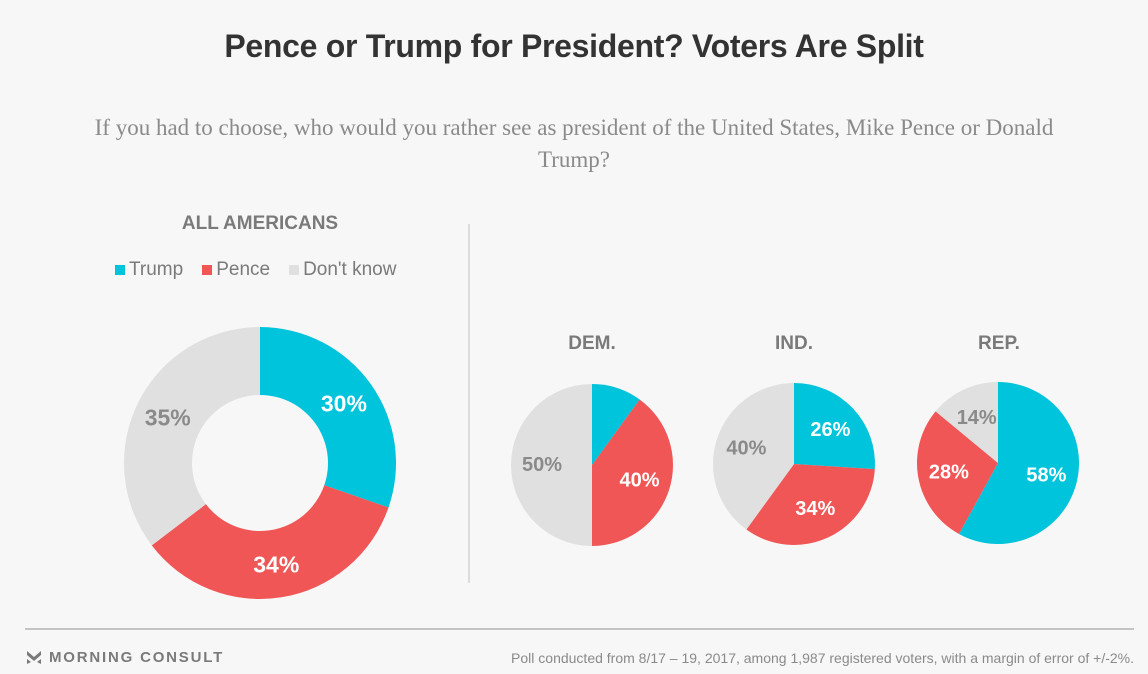 Image resolution: width=1148 pixels, height=674 pixels. Describe the element at coordinates (156, 269) in the screenshot. I see `legend-label-trump: Trump` at that location.